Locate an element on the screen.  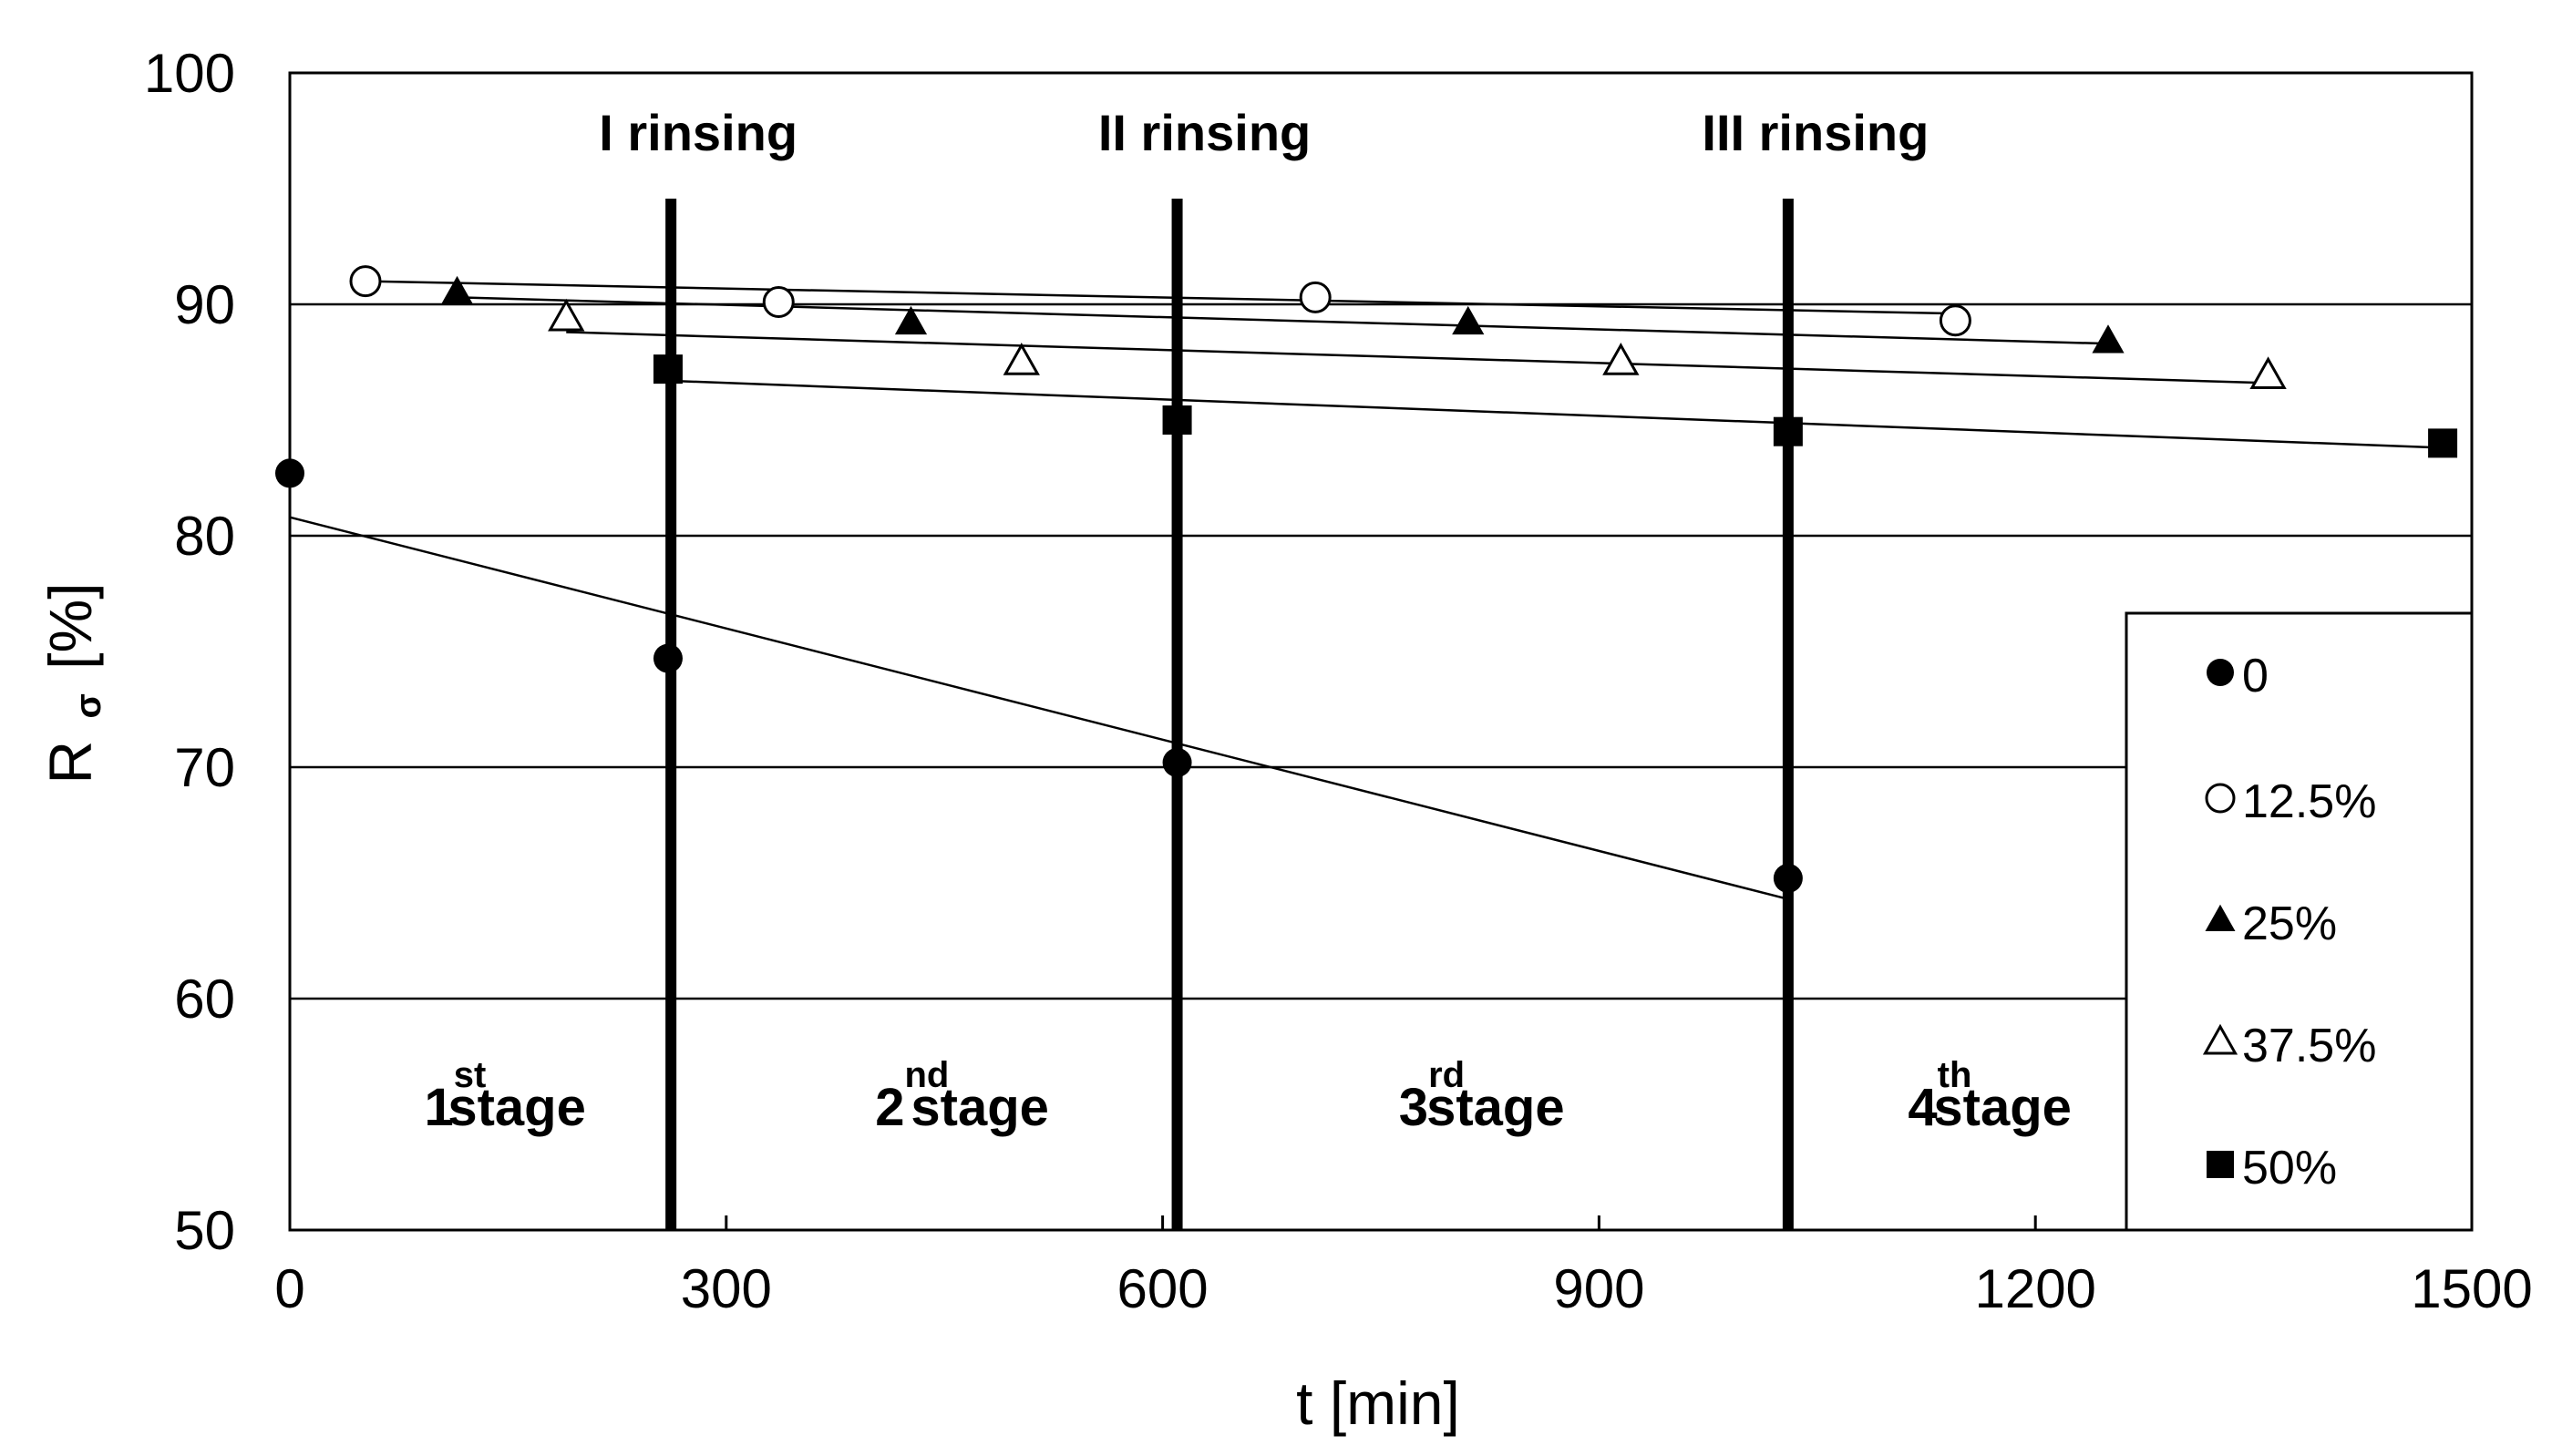
trend-line-50% is located at coordinates (1555, 414).